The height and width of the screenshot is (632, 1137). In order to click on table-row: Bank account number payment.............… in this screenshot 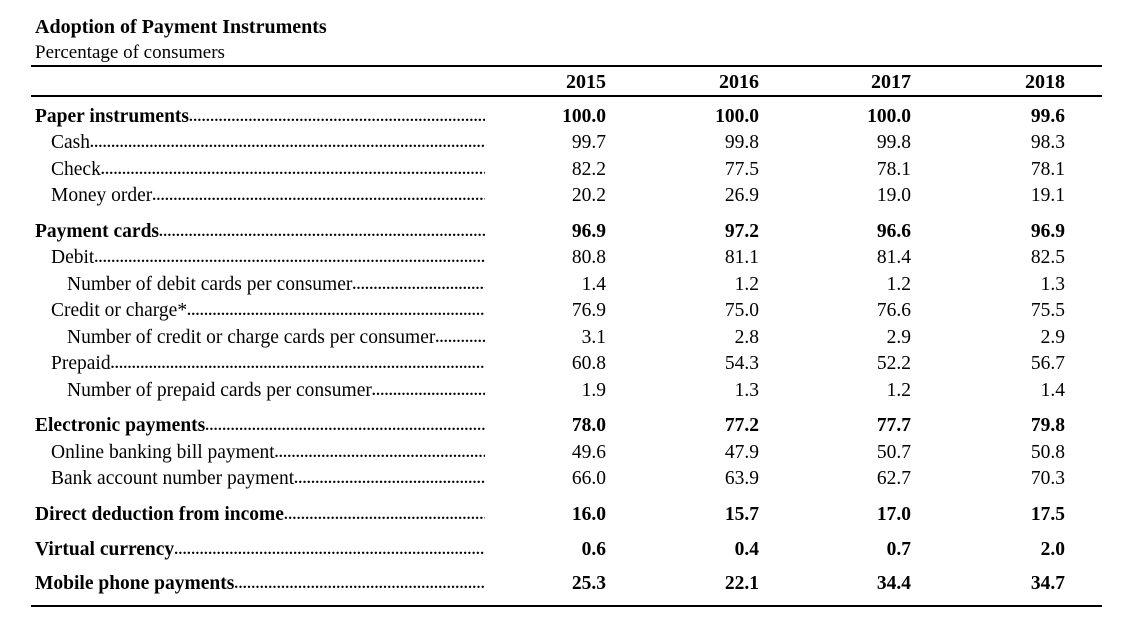, I will do `click(568, 479)`.